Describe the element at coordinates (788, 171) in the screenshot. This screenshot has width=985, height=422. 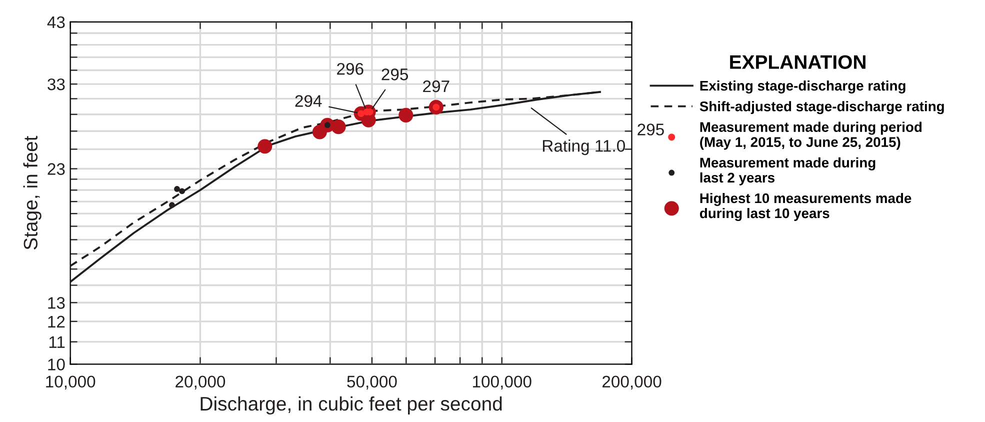
I see `legend-label: Measurement made during last 2 years` at that location.